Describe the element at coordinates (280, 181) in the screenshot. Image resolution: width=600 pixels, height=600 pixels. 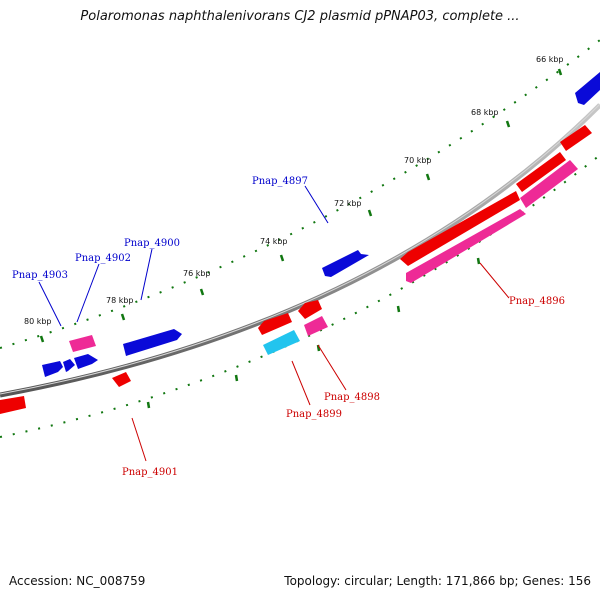
I see `gene-label-pnap-4897: Pnap_4897` at that location.